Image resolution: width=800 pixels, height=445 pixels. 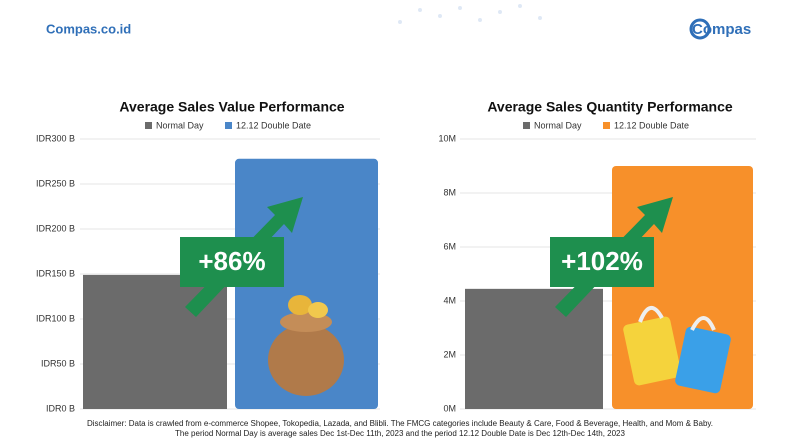 What do you see at coordinates (58, 363) in the screenshot?
I see `y-tick-label: IDR50 B` at bounding box center [58, 363].